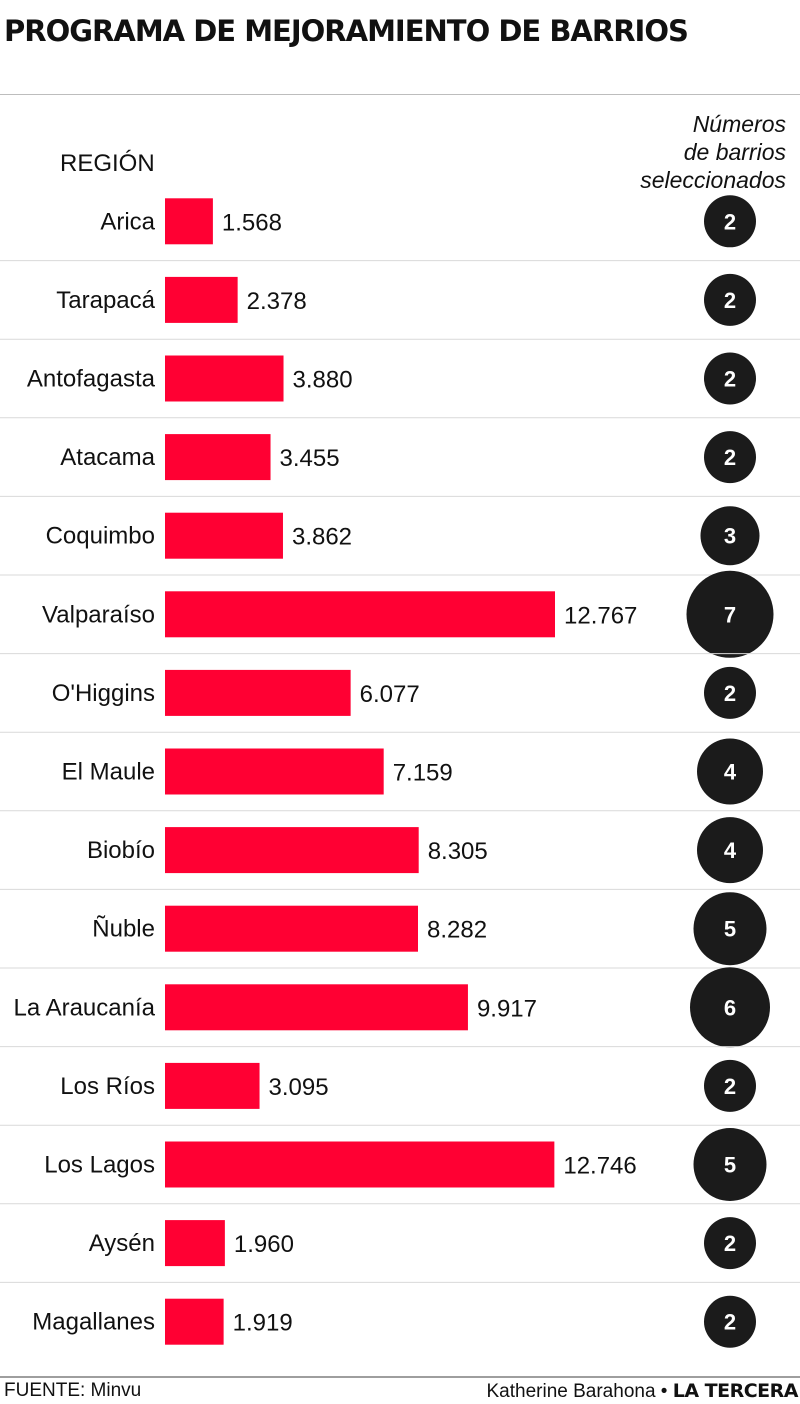 This screenshot has height=1404, width=800. Describe the element at coordinates (263, 1323) in the screenshot. I see `value-label: 1.919` at that location.